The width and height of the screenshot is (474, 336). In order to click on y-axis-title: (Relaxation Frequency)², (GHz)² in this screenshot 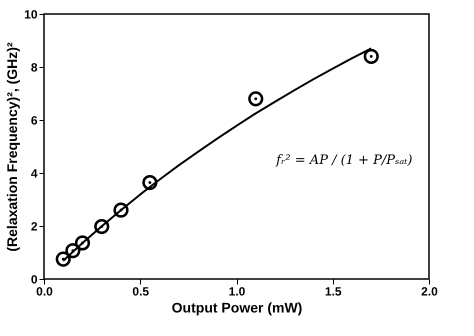, I will do `click(12, 147)`.